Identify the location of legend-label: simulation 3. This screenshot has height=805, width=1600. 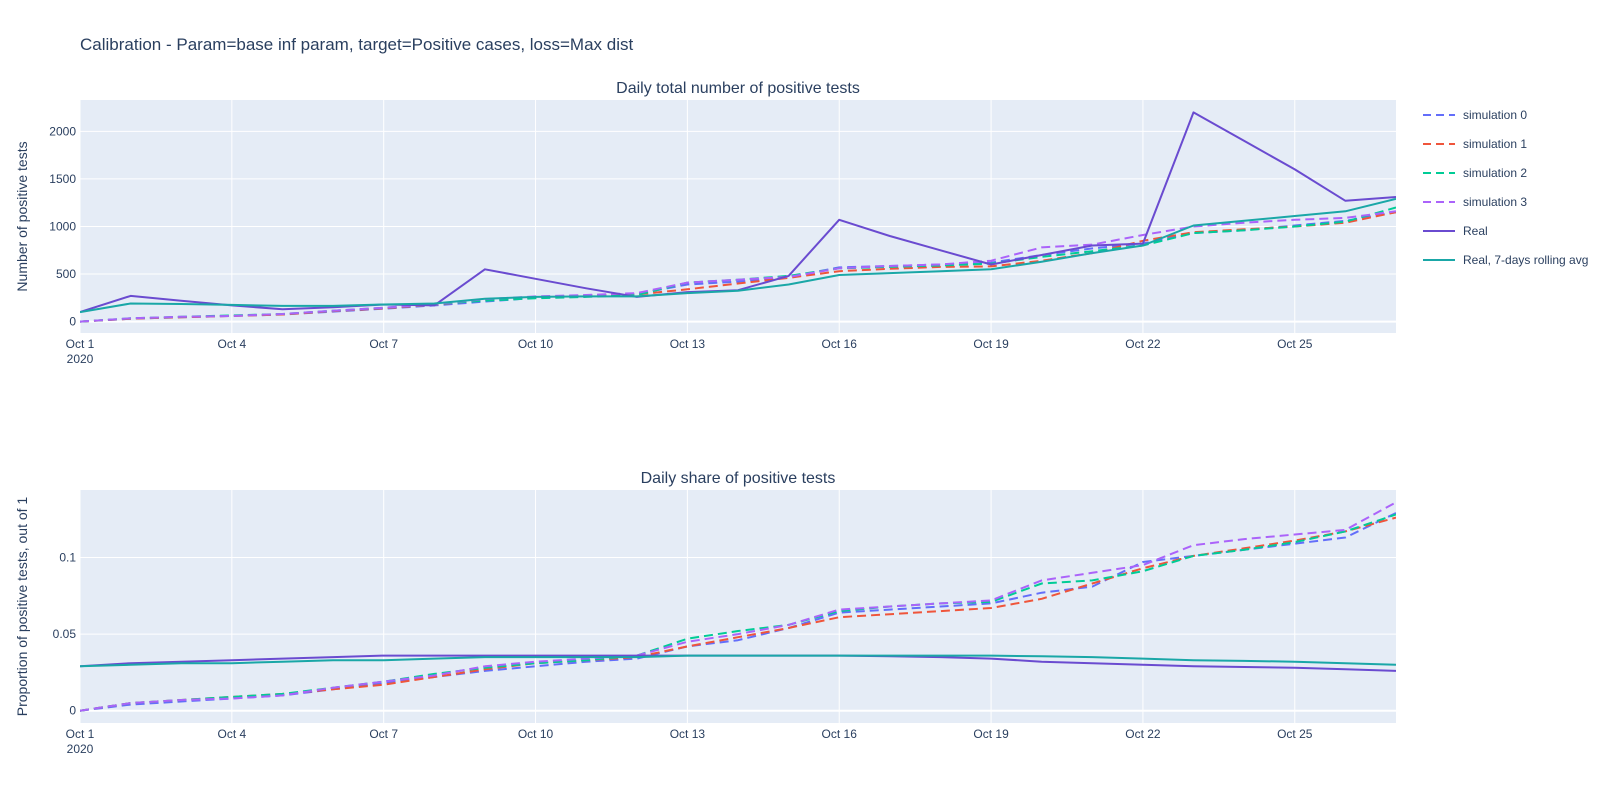
(1495, 202).